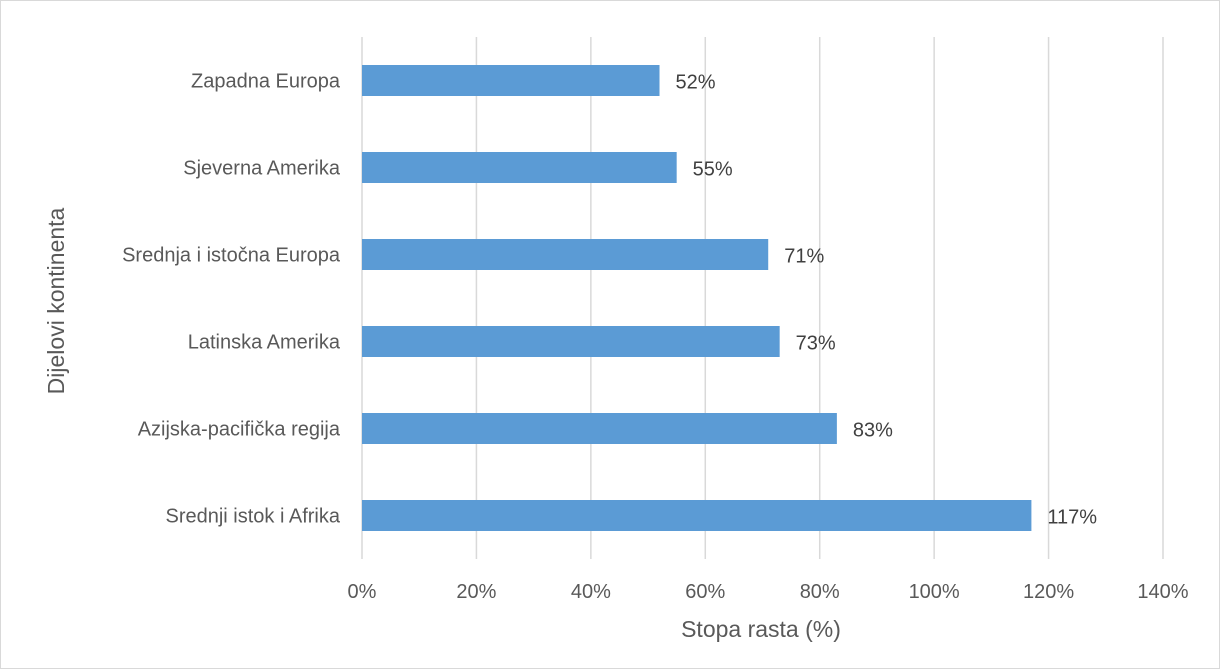  Describe the element at coordinates (705, 592) in the screenshot. I see `x-tick-label: 60%` at that location.